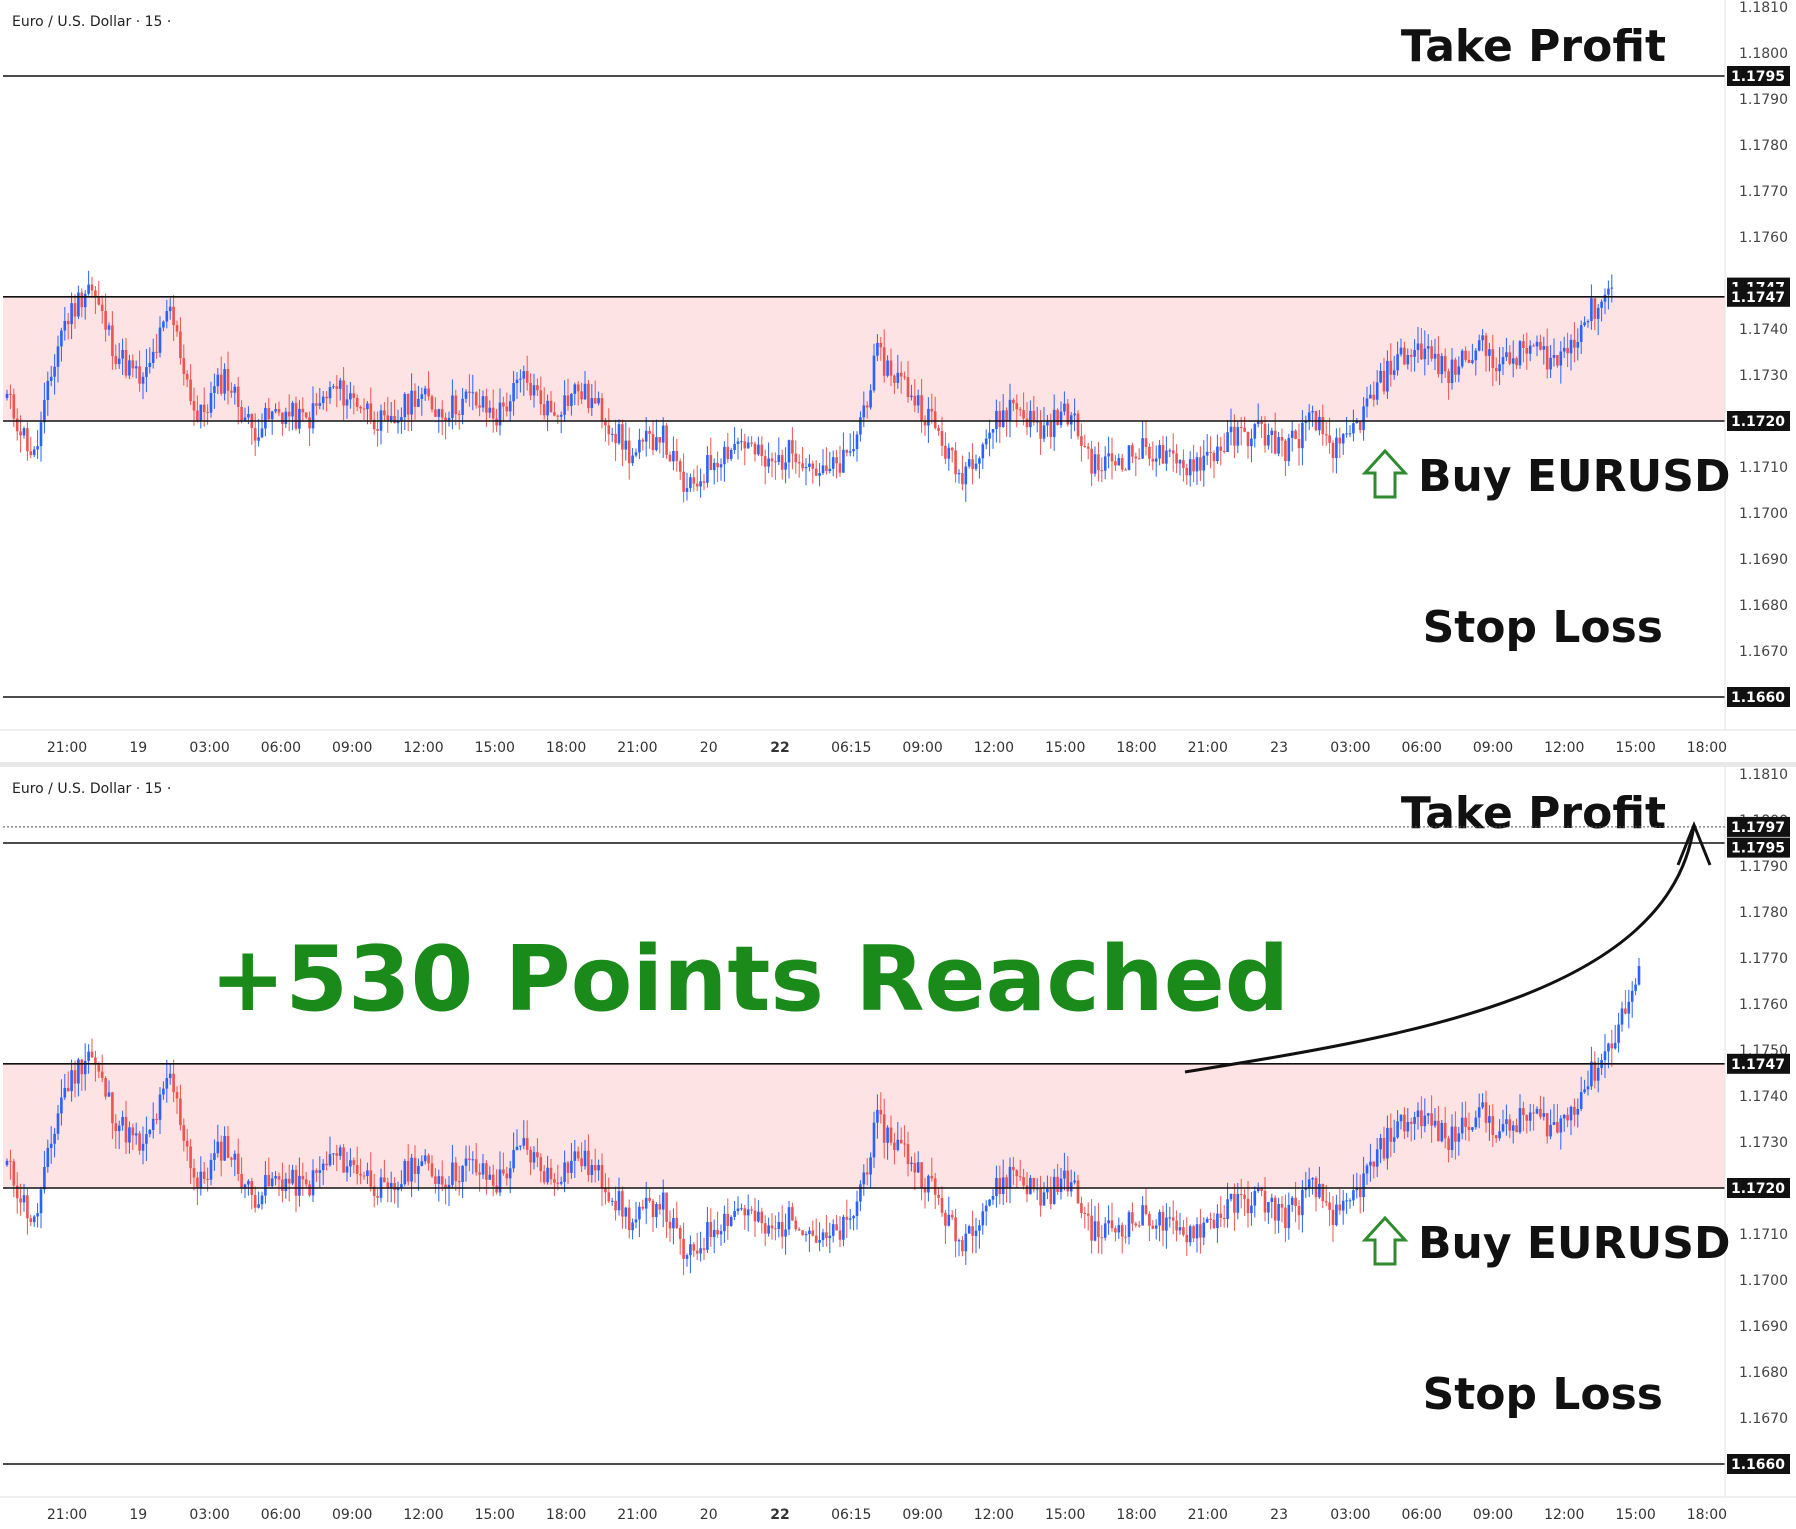 The height and width of the screenshot is (1529, 1796). Describe the element at coordinates (1758, 422) in the screenshot. I see `price-badge-label: 1.1720` at that location.